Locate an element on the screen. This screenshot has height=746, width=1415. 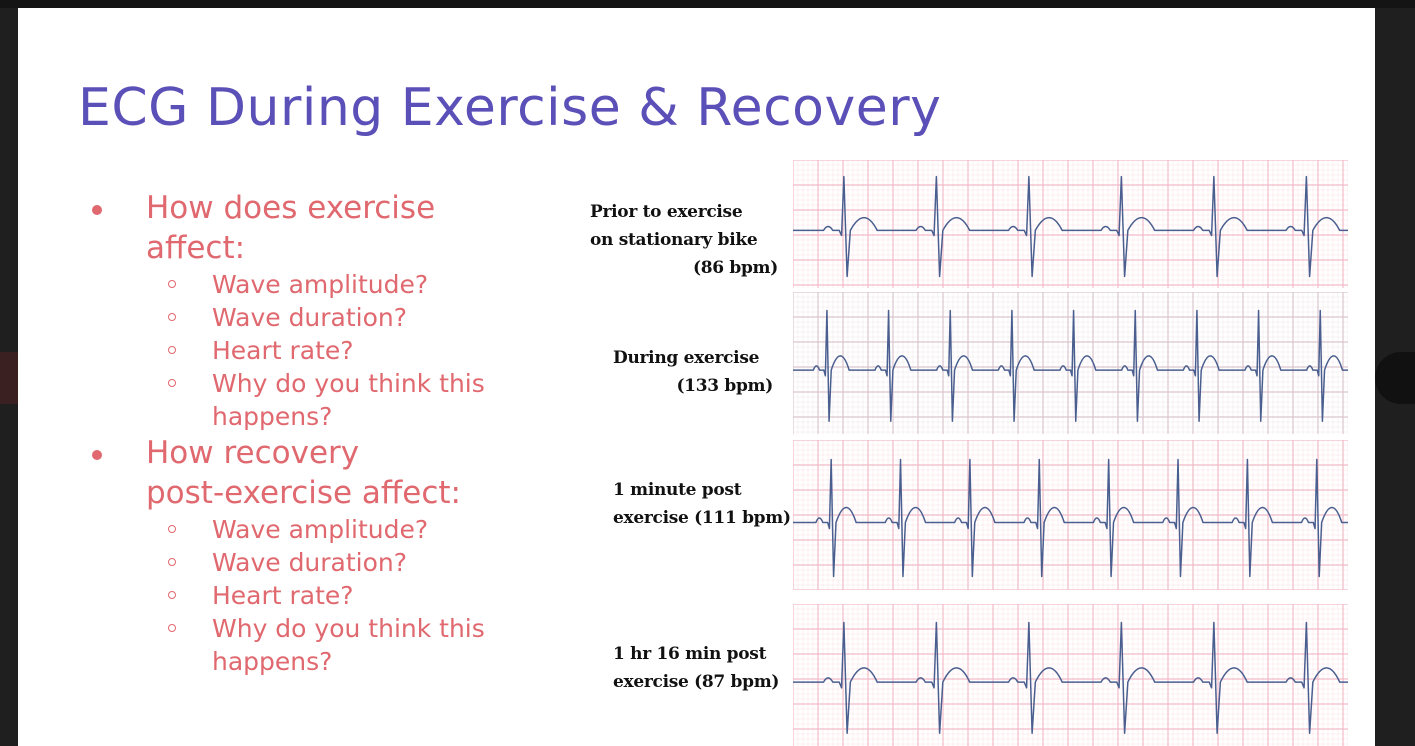
left-edge-control is located at coordinates (9, 378).